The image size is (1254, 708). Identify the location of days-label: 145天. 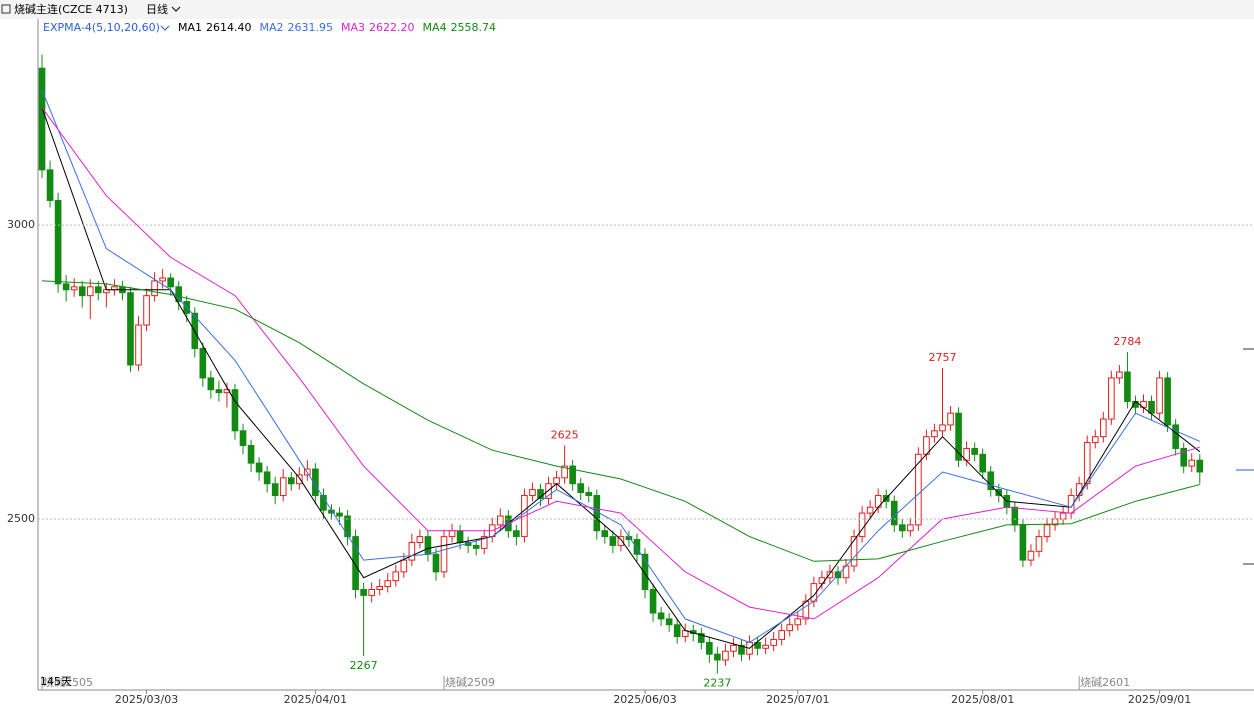
(56, 681).